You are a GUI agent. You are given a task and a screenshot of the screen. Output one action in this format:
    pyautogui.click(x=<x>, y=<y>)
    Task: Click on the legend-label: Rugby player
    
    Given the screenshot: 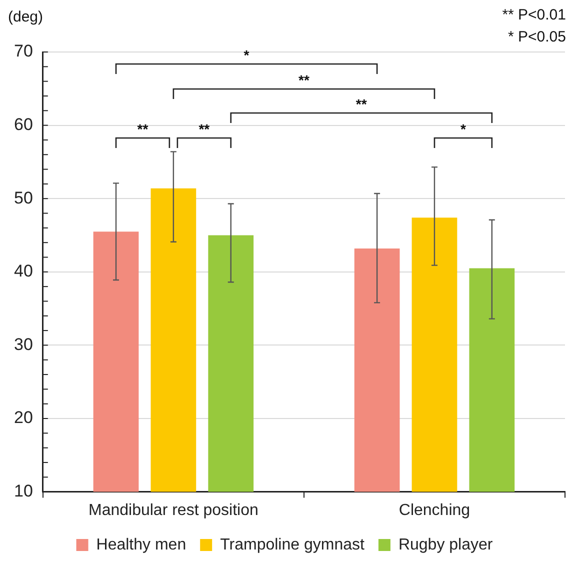 What is the action you would take?
    pyautogui.click(x=446, y=545)
    